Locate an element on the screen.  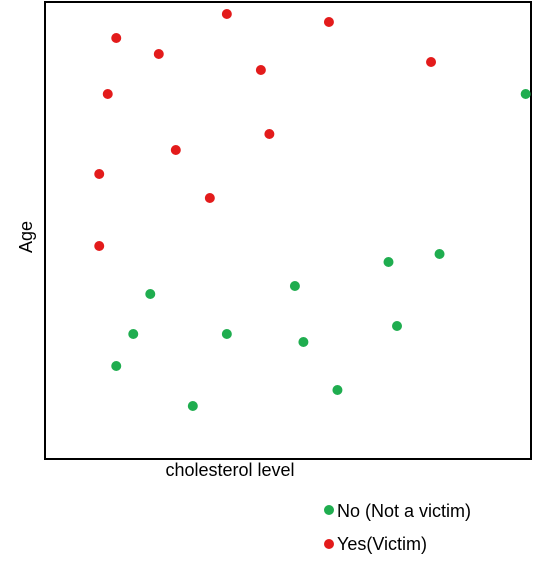
legend: No (Not a victim) Yes(Victim) is located at coordinates (397, 527).